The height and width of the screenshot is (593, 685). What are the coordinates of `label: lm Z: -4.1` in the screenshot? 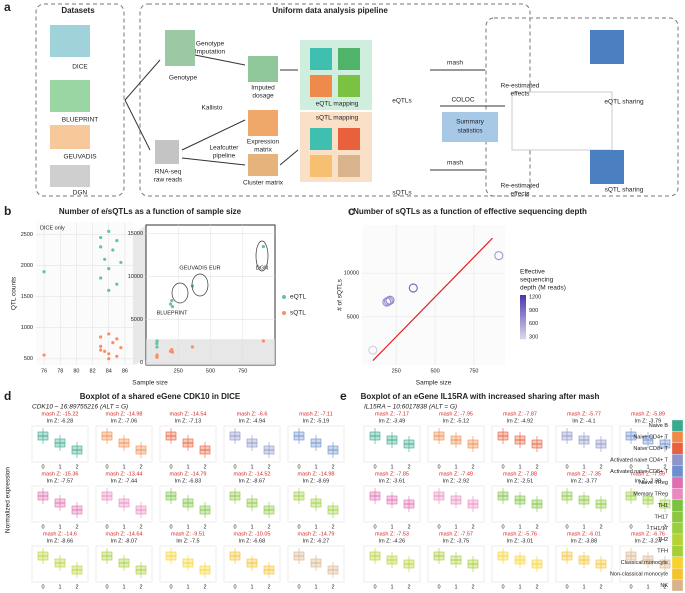 It's located at (583, 421).